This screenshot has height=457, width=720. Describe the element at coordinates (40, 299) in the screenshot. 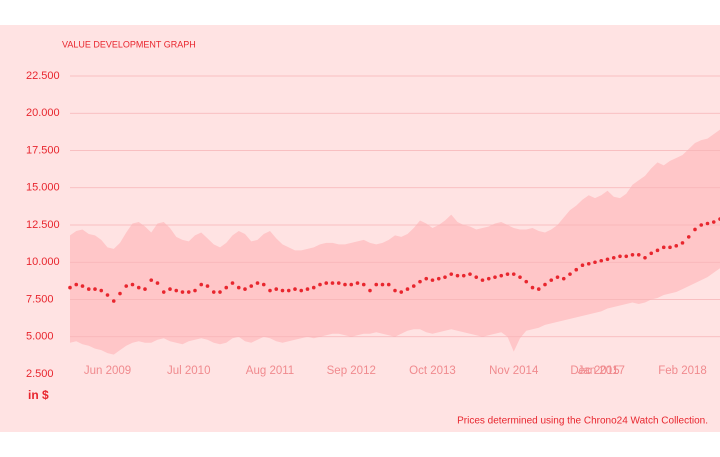

I see `y-tick-label: 7.500` at that location.